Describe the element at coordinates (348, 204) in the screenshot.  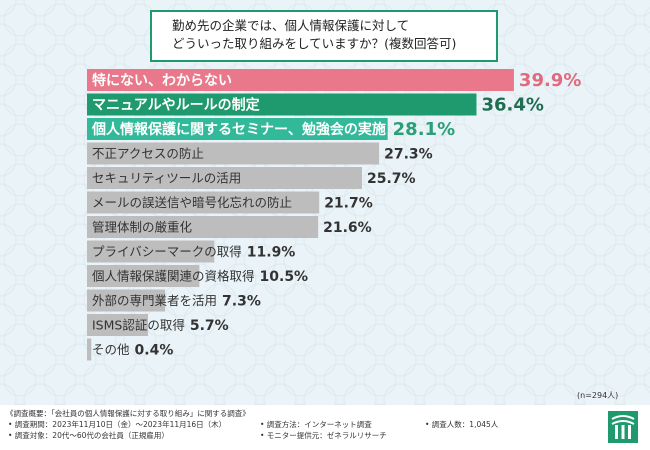
I see `value-label-5: 21.7%` at that location.